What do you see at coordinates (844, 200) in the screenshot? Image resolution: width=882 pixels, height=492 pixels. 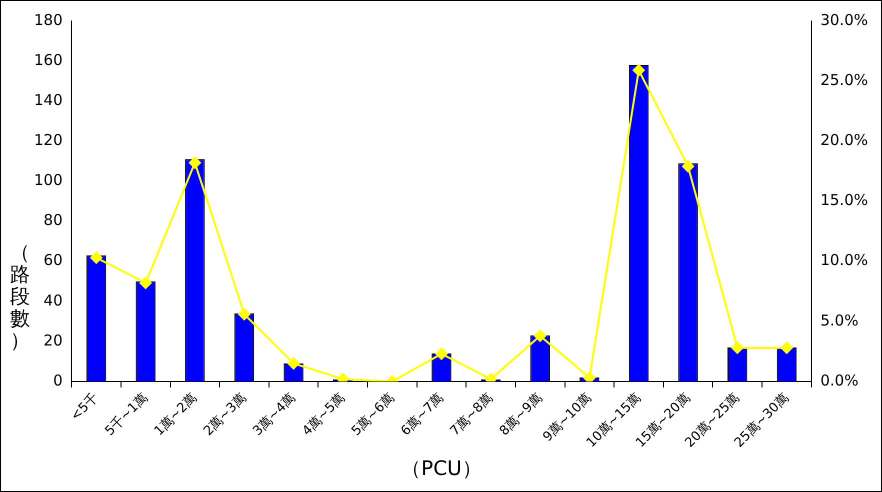 I see `y2-tick-label: 15.0%` at bounding box center [844, 200].